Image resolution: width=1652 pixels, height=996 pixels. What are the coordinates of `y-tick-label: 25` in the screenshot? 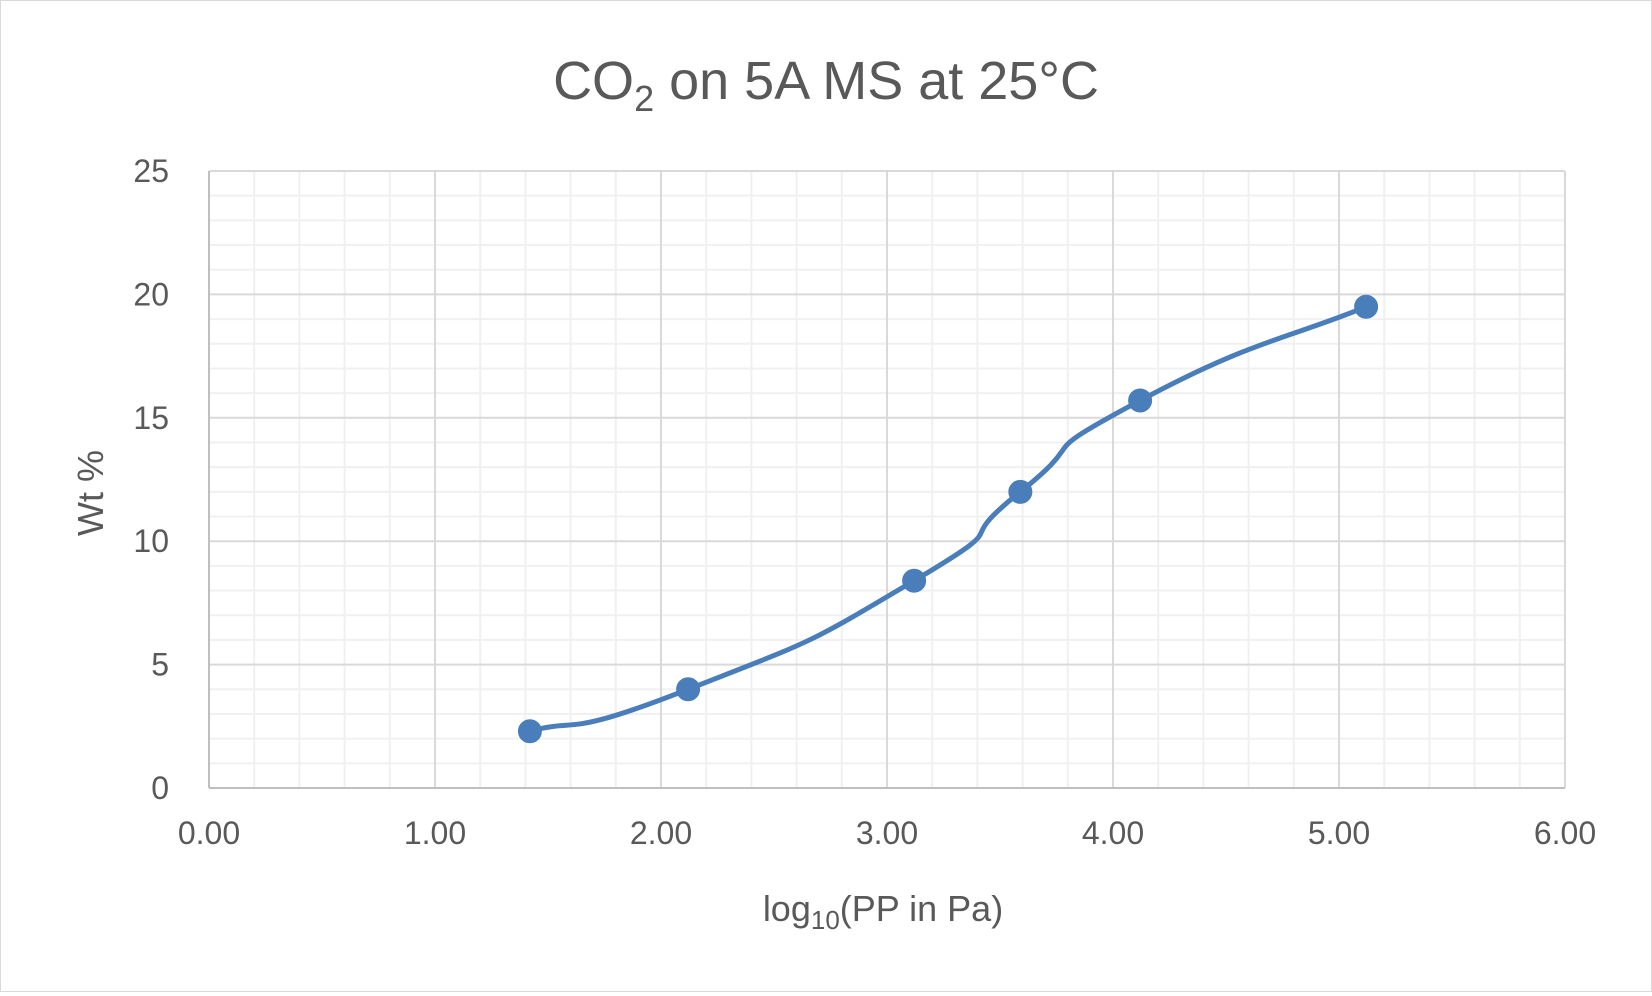 It's located at (151, 171).